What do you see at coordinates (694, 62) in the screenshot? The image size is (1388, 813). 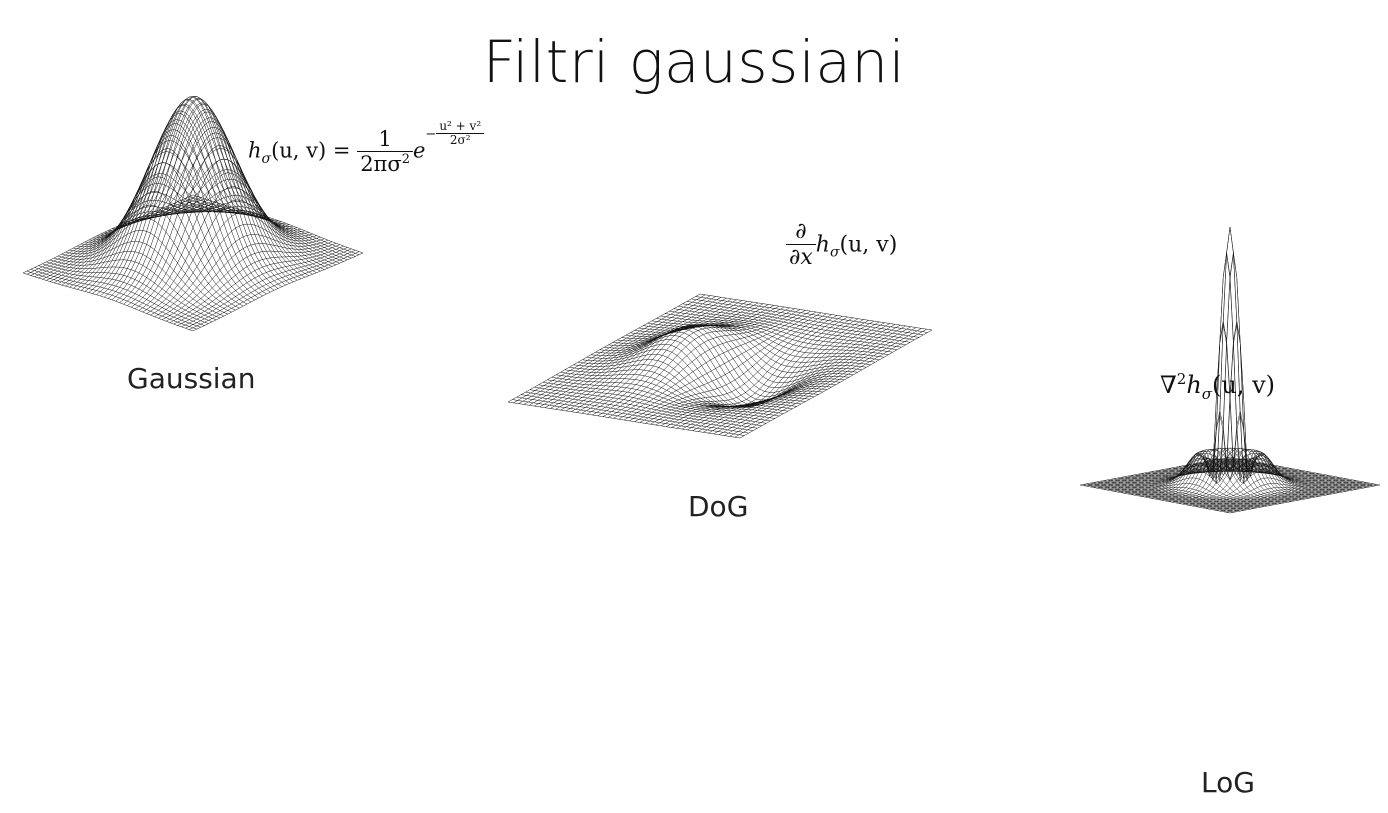 I see `slide-title: Filtri gaussiani` at bounding box center [694, 62].